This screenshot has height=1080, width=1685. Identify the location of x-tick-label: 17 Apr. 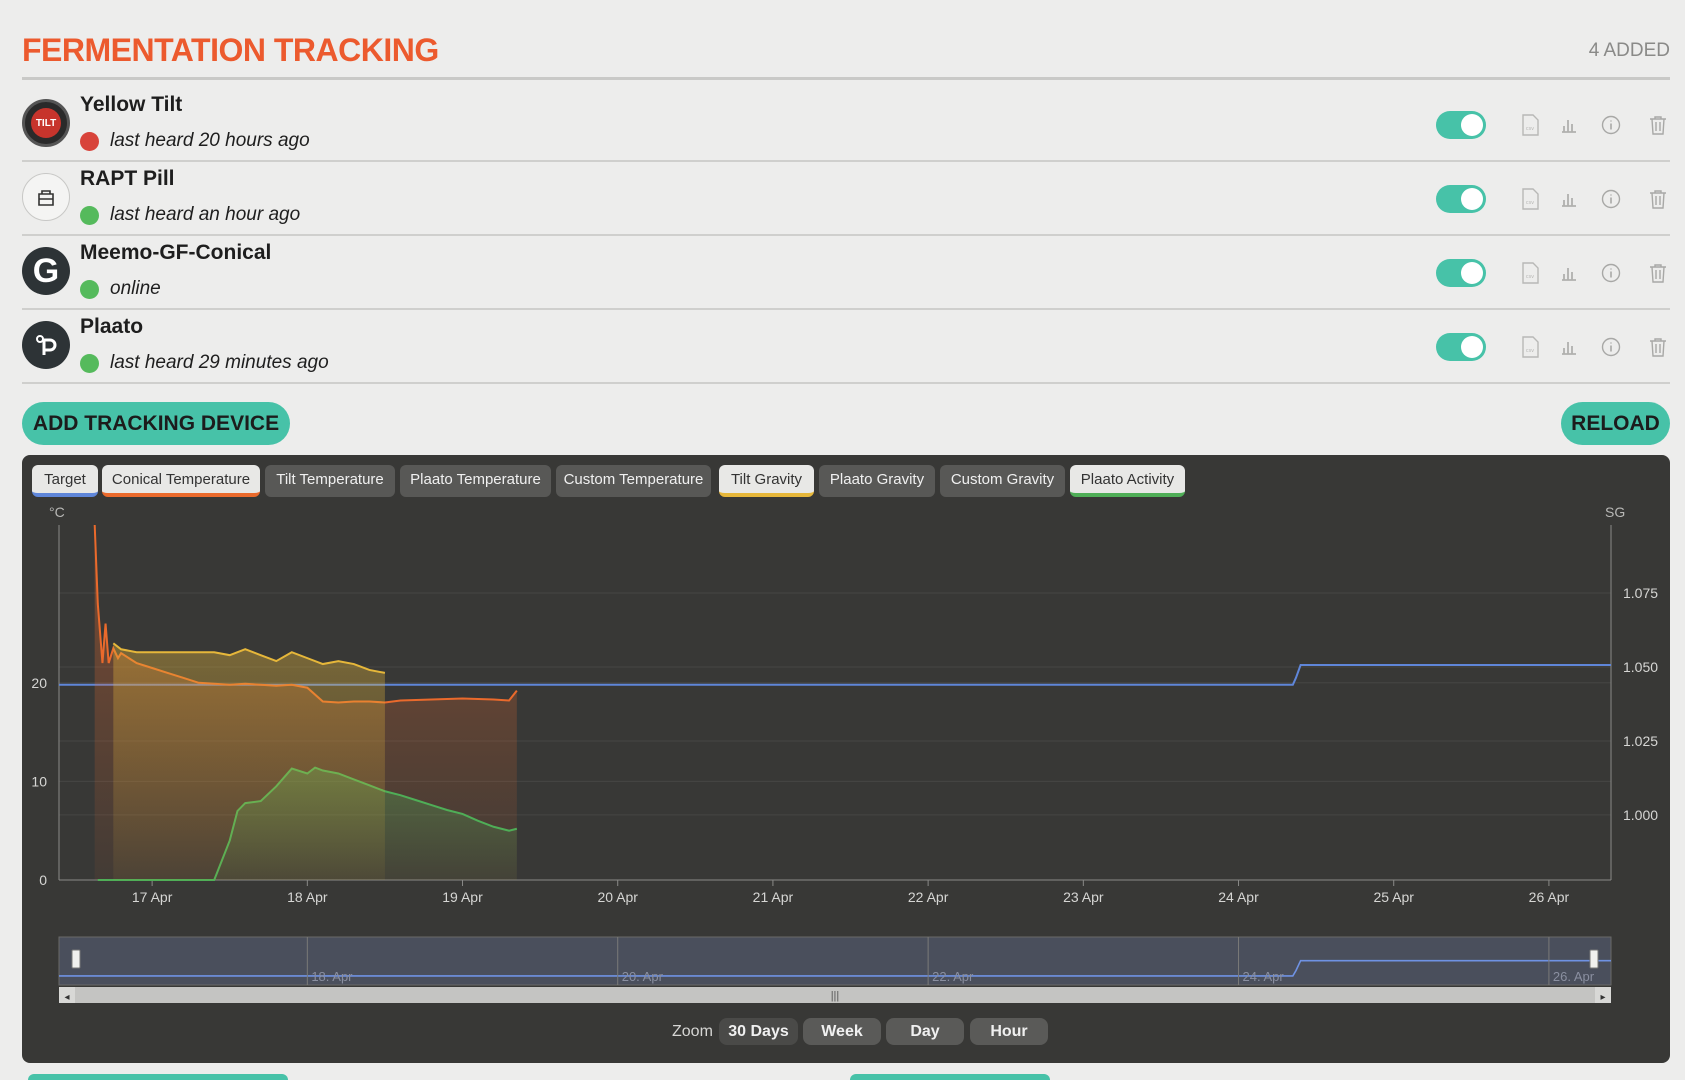
(152, 897).